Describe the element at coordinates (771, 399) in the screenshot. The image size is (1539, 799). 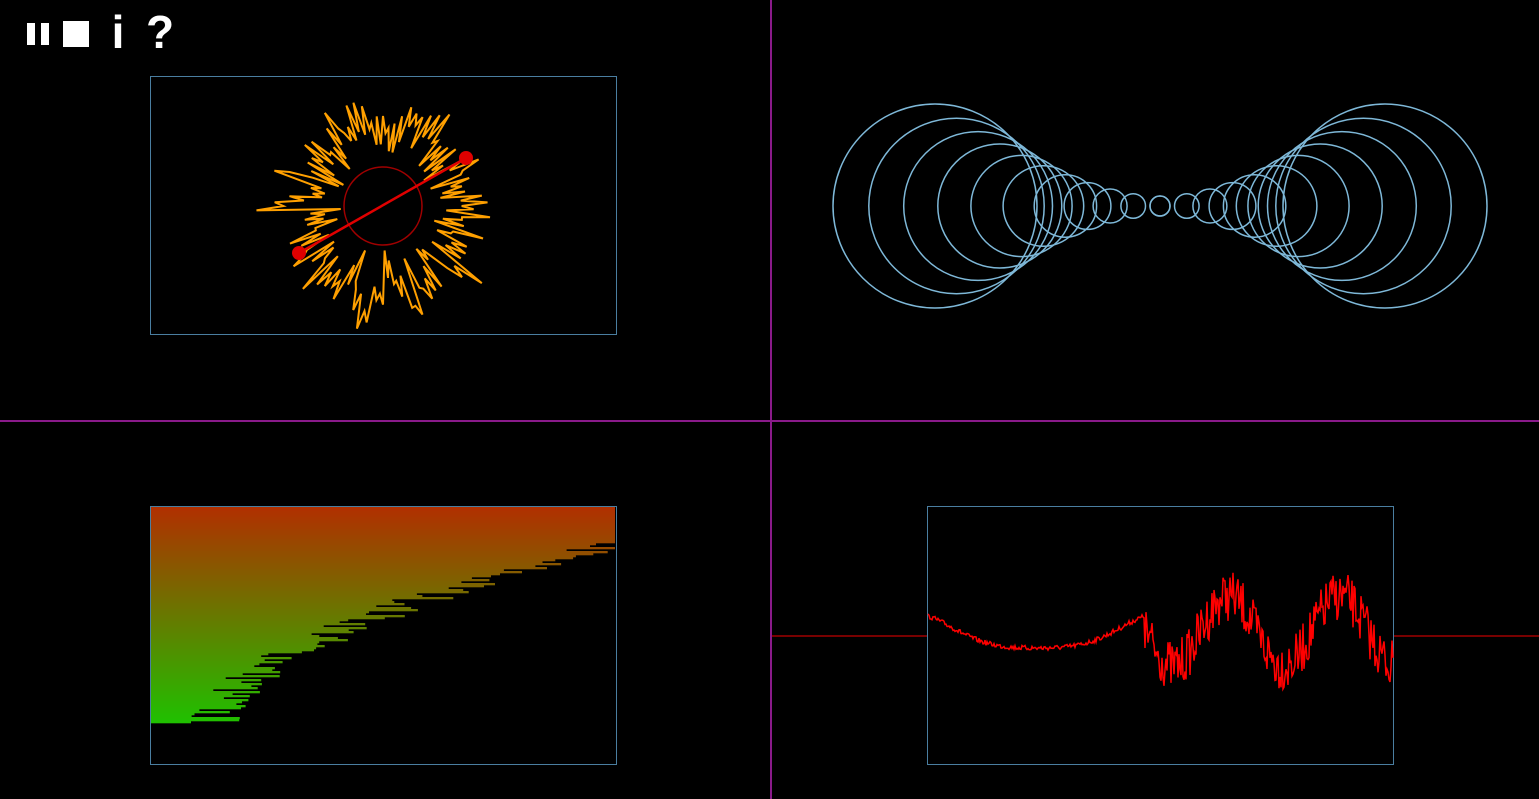
I see `vertical-divider` at that location.